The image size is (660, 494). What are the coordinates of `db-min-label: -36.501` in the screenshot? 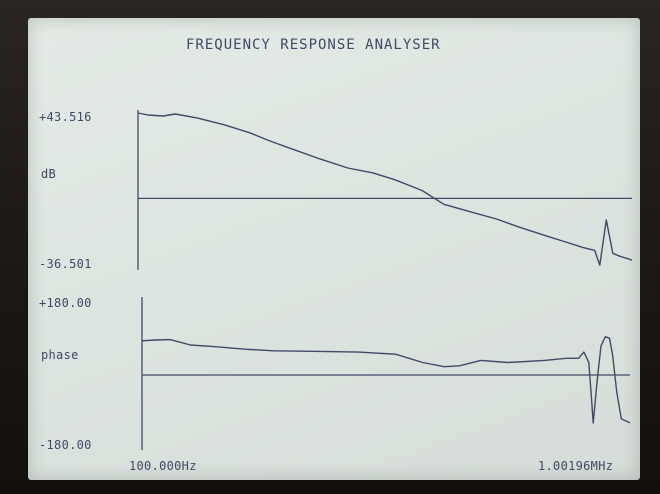 It's located at (65, 264).